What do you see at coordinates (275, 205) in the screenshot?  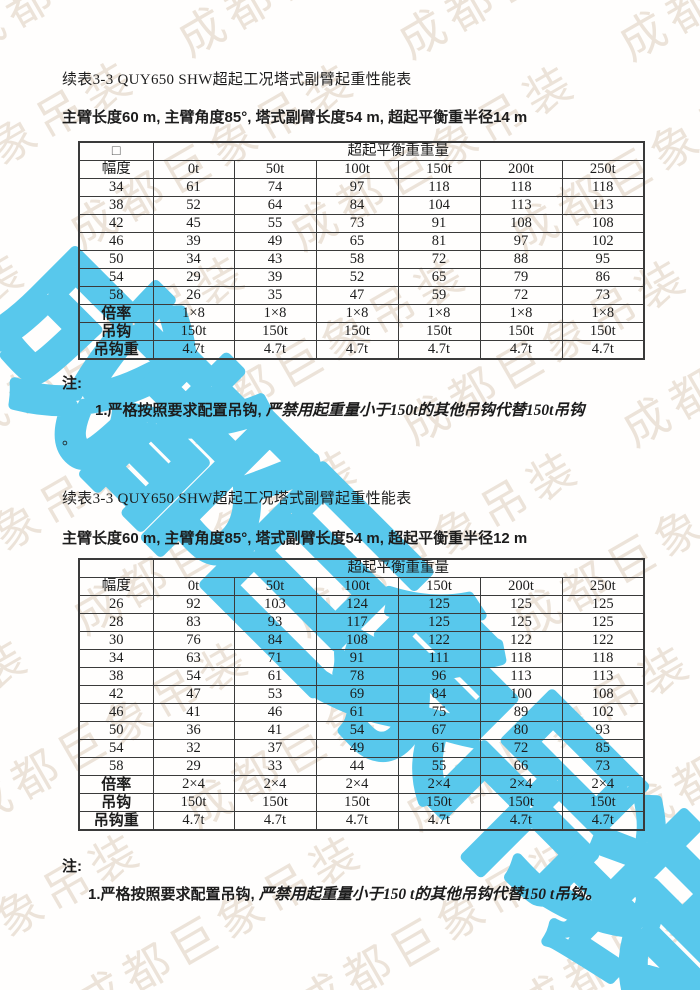 I see `value-cell: 64` at bounding box center [275, 205].